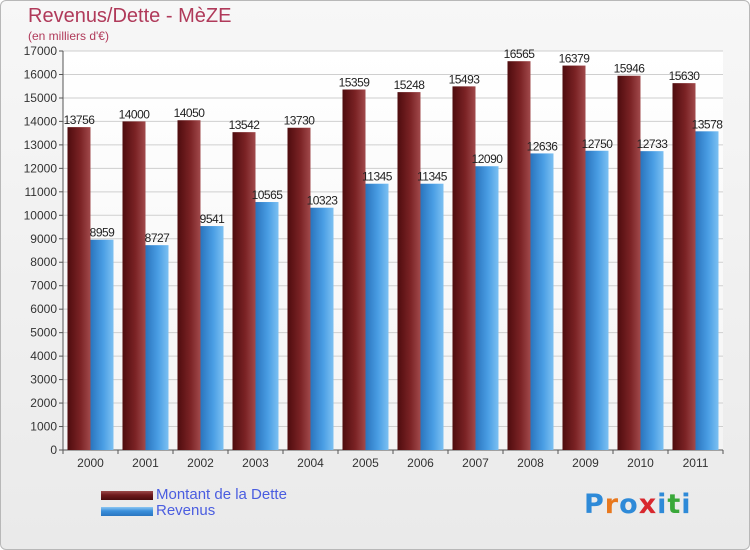  Describe the element at coordinates (355, 83) in the screenshot. I see `data-label-dette: 15359` at that location.